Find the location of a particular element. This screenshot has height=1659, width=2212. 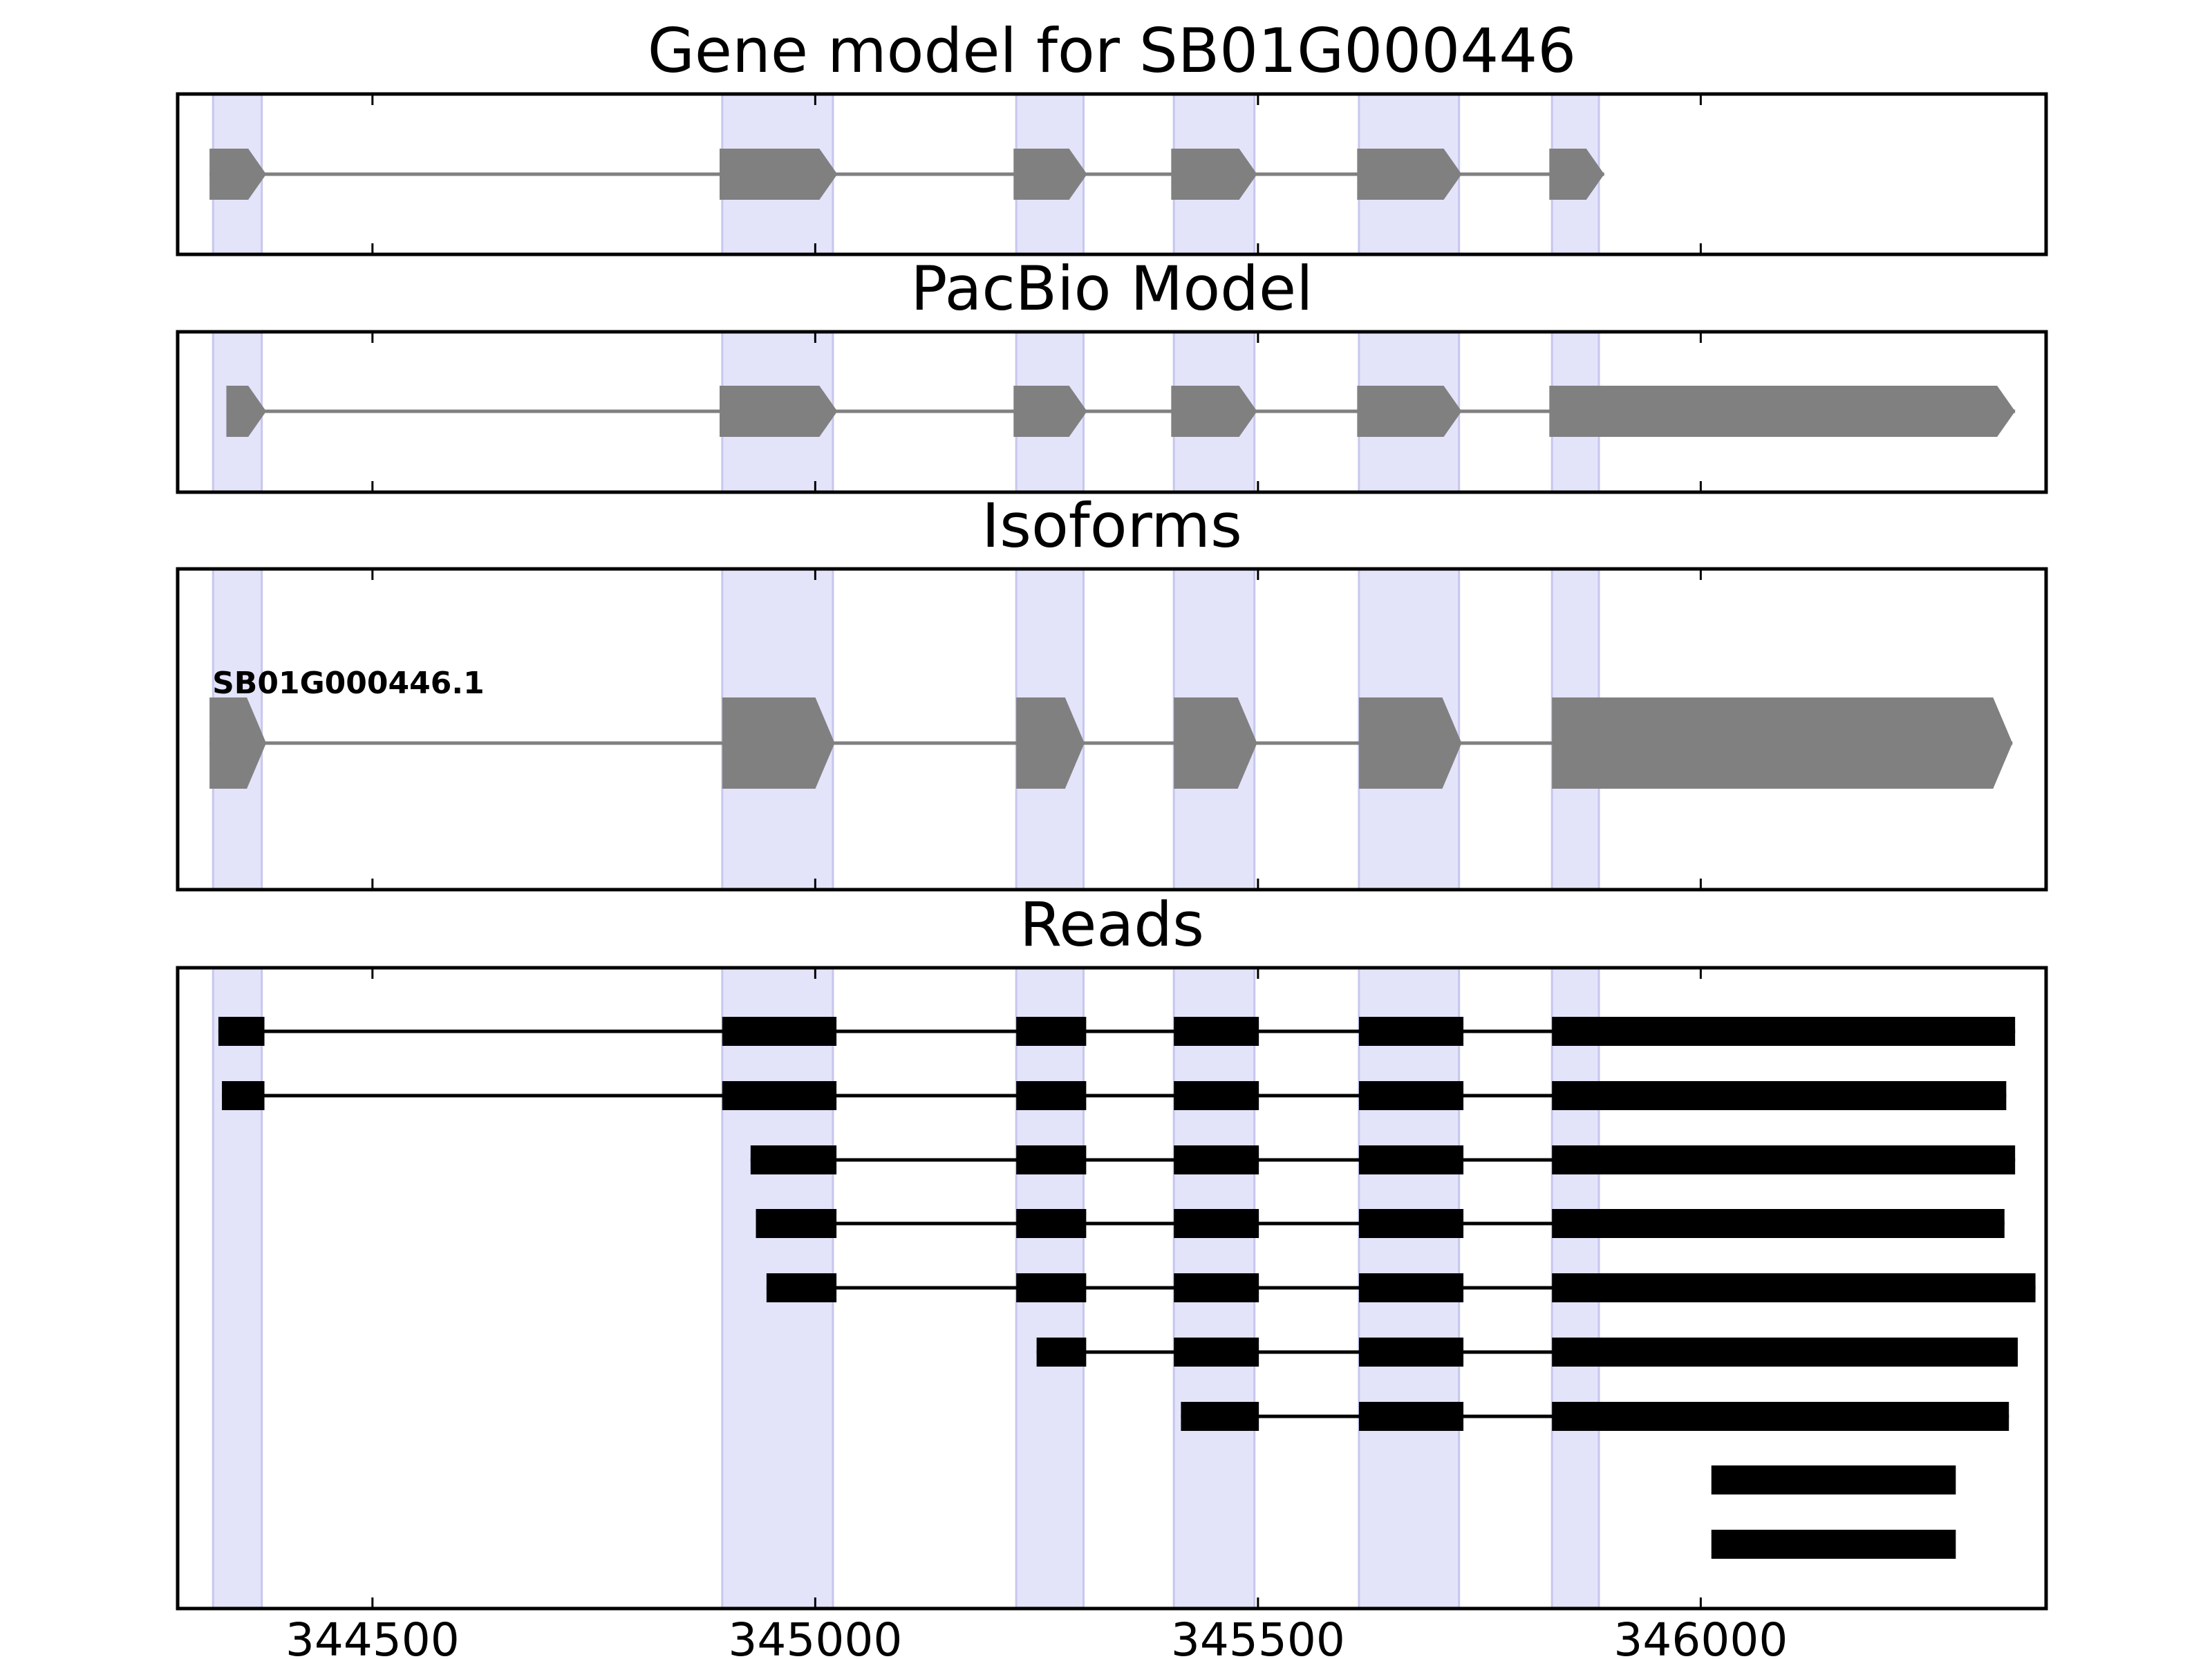

x-tick-label: 345000 is located at coordinates (815, 1636).